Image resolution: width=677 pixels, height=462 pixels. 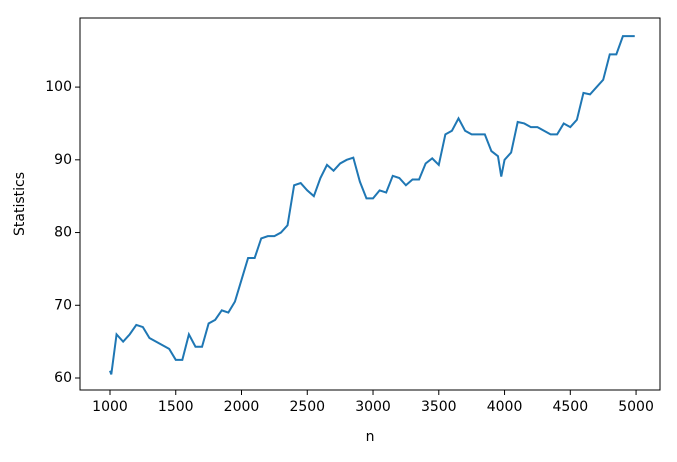 What do you see at coordinates (370, 437) in the screenshot?
I see `x-axis-label: n` at bounding box center [370, 437].